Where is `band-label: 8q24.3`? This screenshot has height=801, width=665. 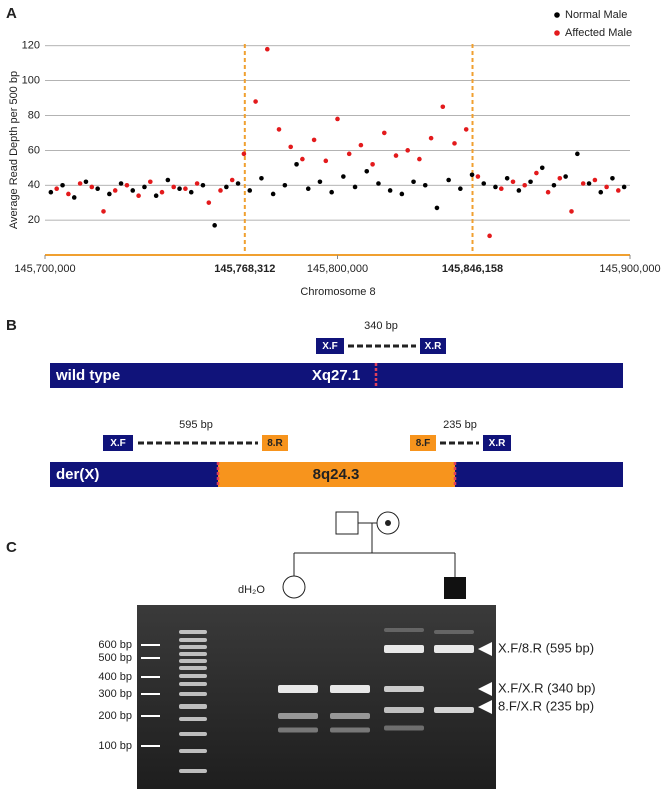
band-label: 8q24.3 is located at coordinates (336, 474).